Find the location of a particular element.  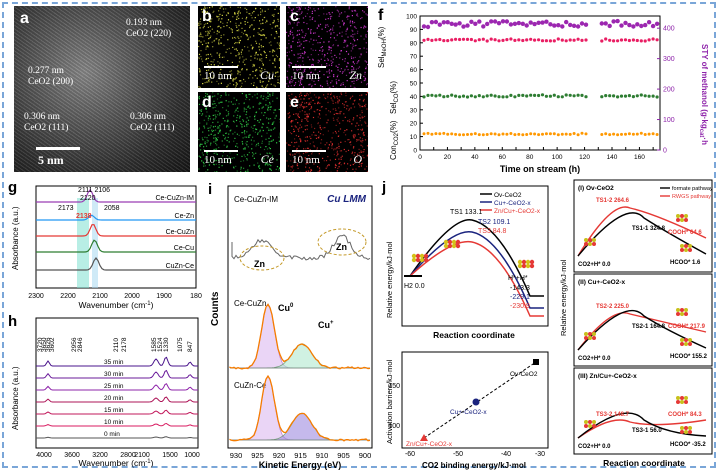

j-bottom-fit-line is located at coordinates (480, 400).